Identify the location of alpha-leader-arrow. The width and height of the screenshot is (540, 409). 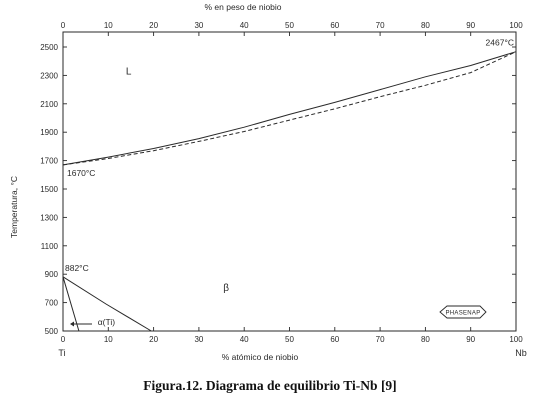
(81, 324).